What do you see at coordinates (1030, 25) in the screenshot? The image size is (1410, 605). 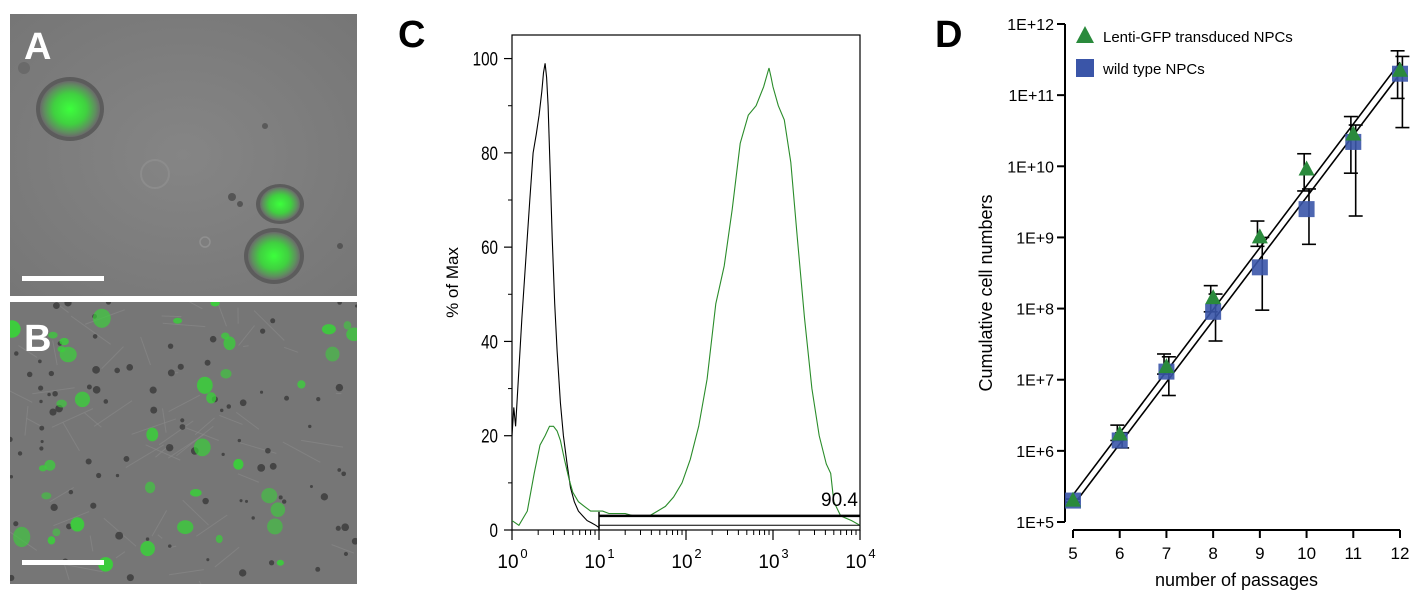 I see `y-tick-label: 1E+12` at bounding box center [1030, 25].